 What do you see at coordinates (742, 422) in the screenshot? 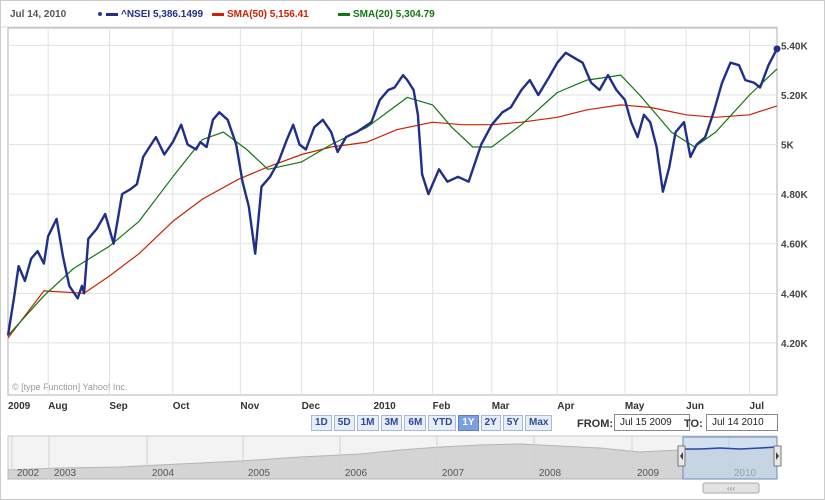
I see `to-date-input: Jul 14 2010` at bounding box center [742, 422].